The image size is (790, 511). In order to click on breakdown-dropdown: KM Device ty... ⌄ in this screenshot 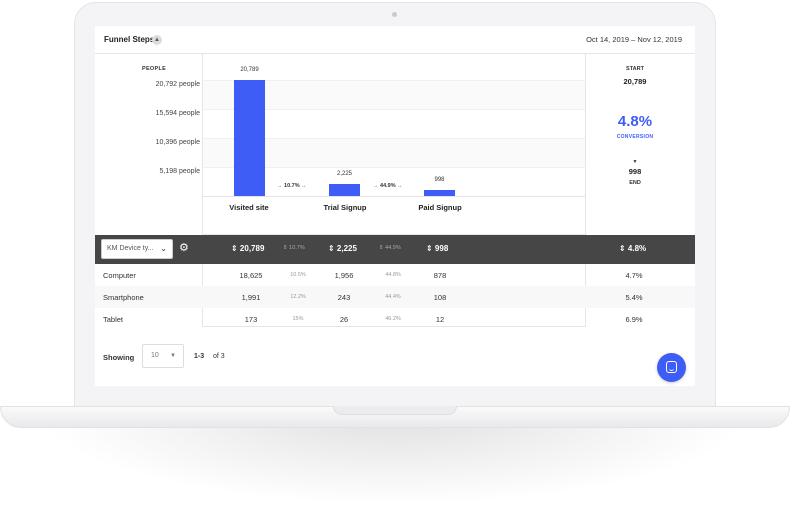, I will do `click(137, 249)`.